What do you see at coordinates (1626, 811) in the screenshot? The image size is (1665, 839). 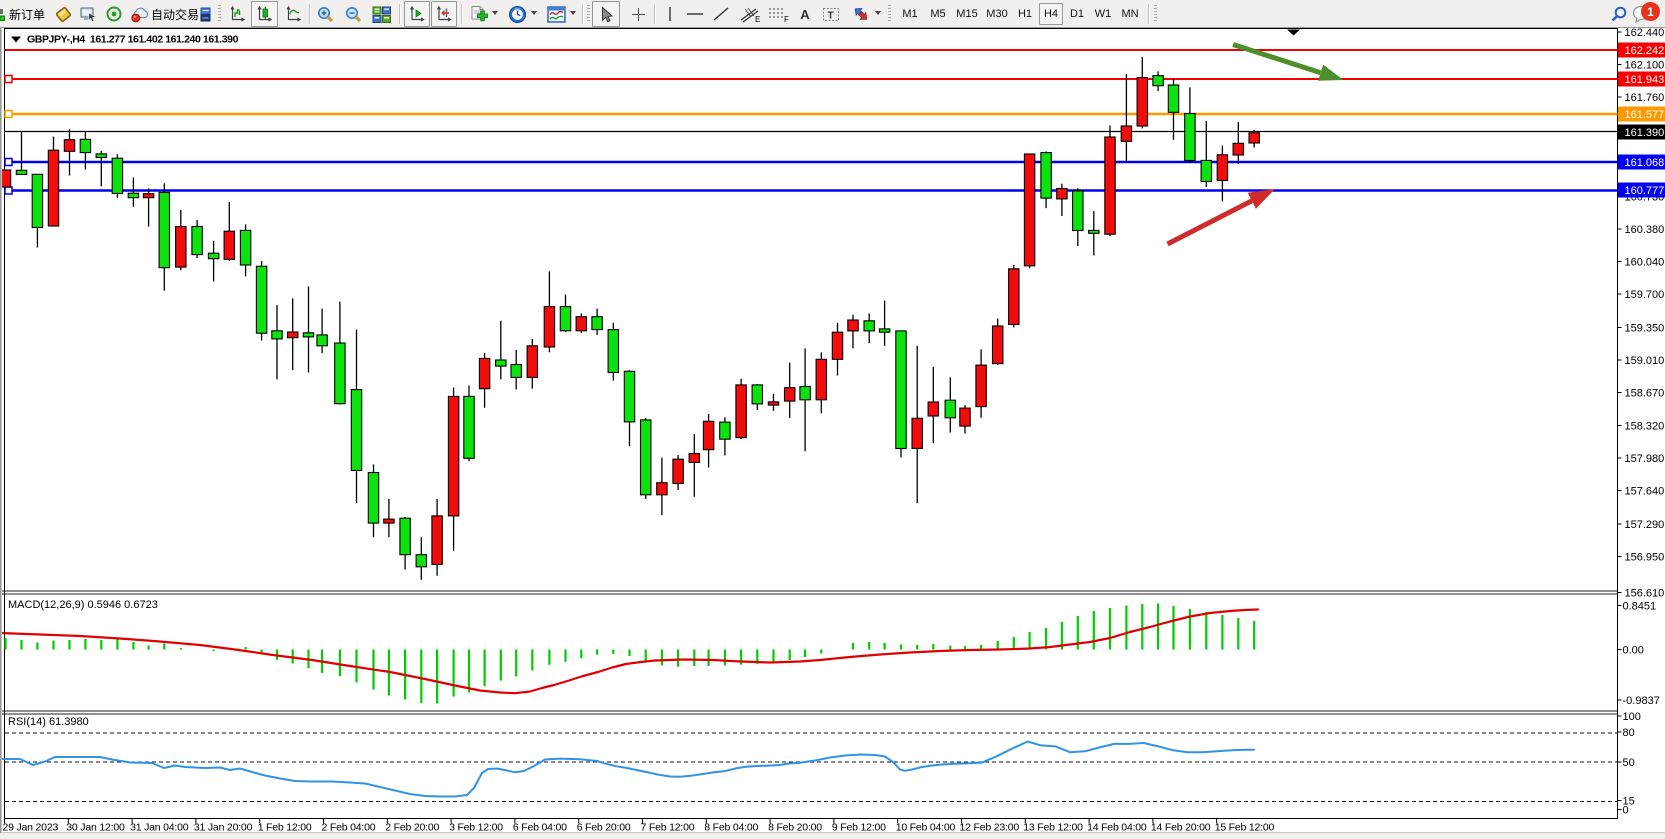 I see `svg-text: 0` at bounding box center [1626, 811].